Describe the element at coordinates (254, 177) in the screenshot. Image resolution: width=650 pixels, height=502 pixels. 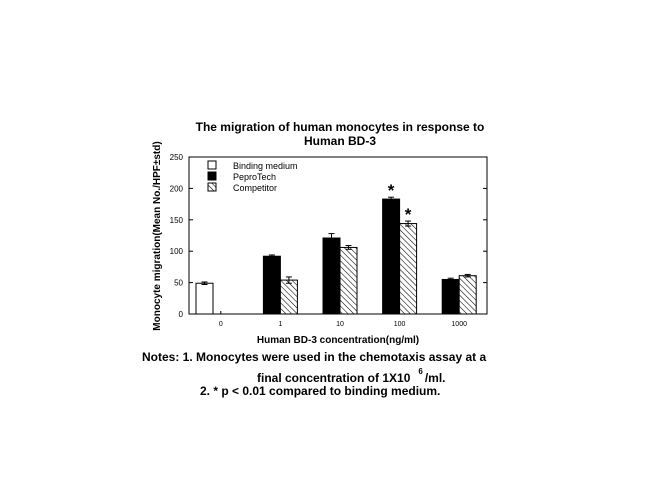
I see `legend-label: PeproTech` at that location.